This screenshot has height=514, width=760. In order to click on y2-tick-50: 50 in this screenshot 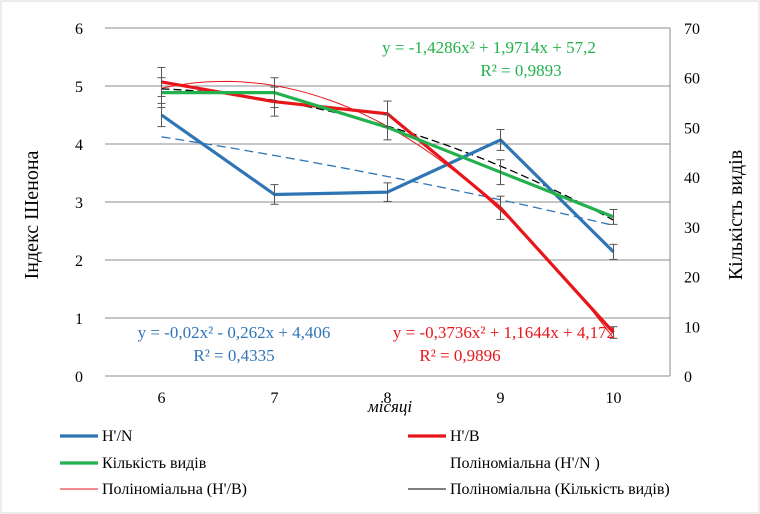, I will do `click(692, 128)`.